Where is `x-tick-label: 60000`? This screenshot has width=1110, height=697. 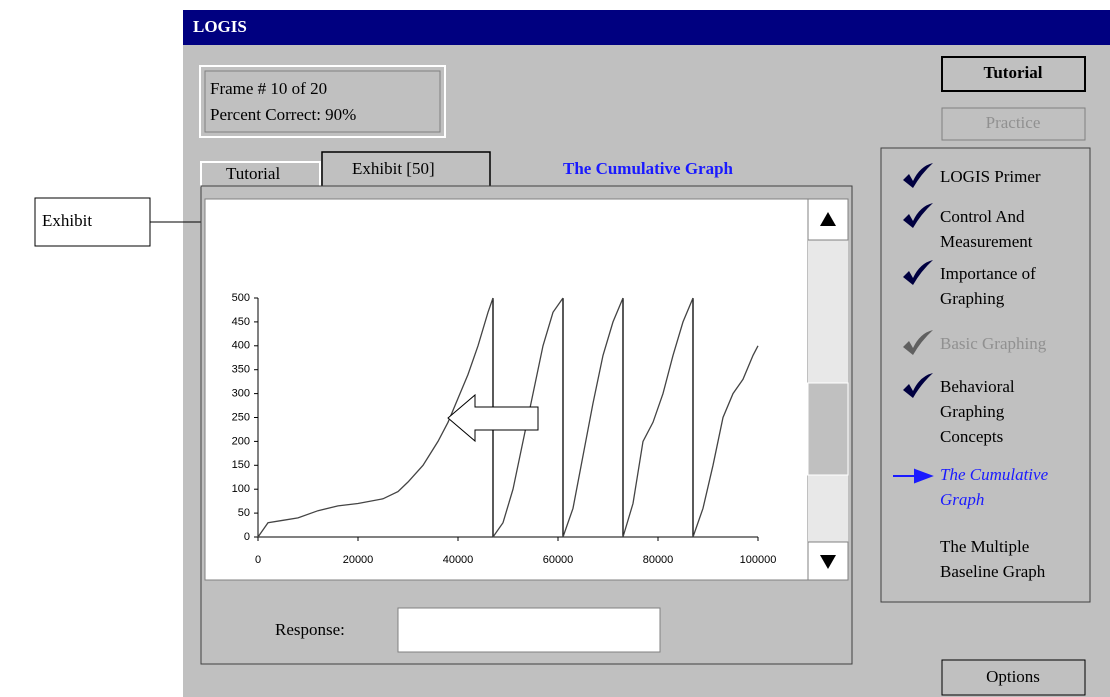
x-tick-label: 60000 is located at coordinates (558, 560).